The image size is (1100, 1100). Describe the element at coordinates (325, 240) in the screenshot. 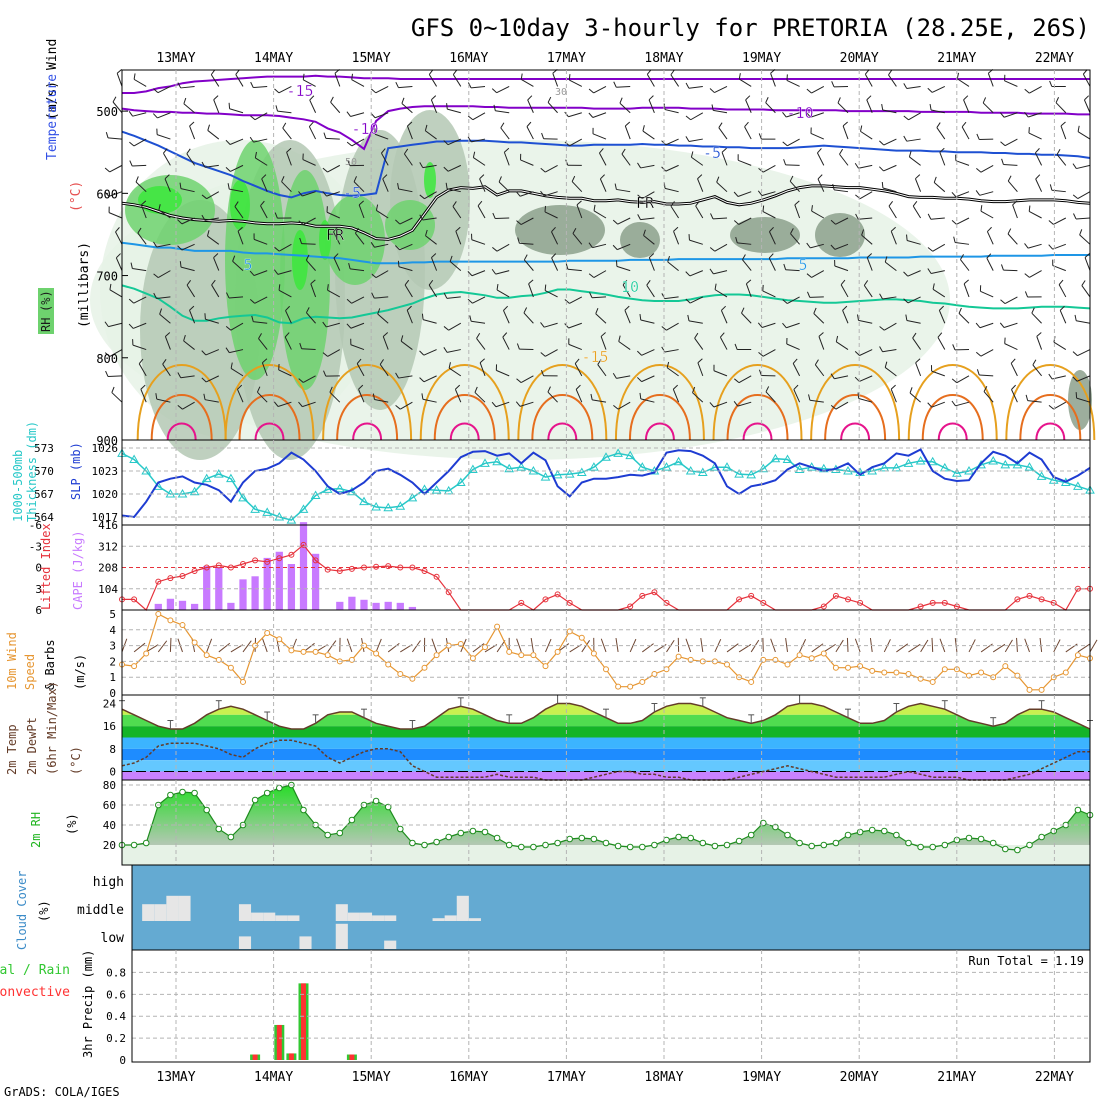

I see `rh-shade-region` at that location.